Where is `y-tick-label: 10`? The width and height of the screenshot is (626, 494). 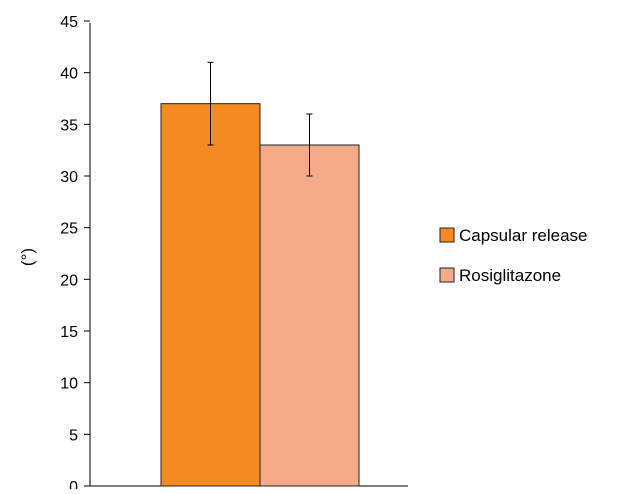 y-tick-label: 10 is located at coordinates (69, 384).